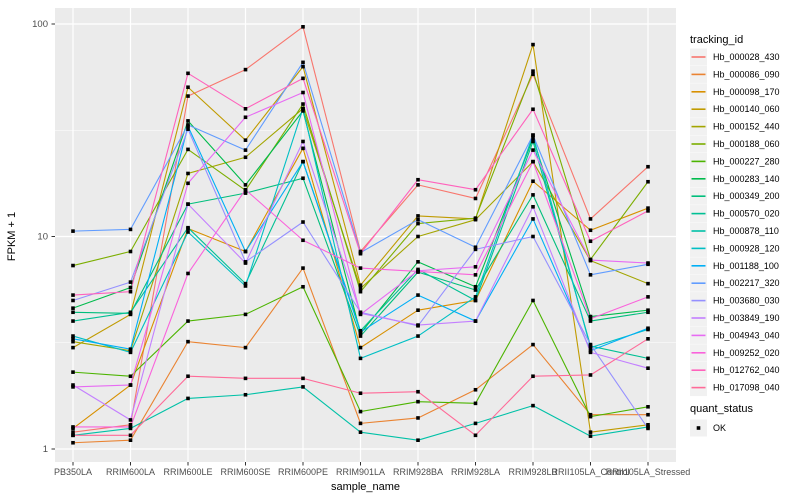 The image size is (800, 500). What do you see at coordinates (42, 237) in the screenshot?
I see `y-tick-label: 10` at bounding box center [42, 237].